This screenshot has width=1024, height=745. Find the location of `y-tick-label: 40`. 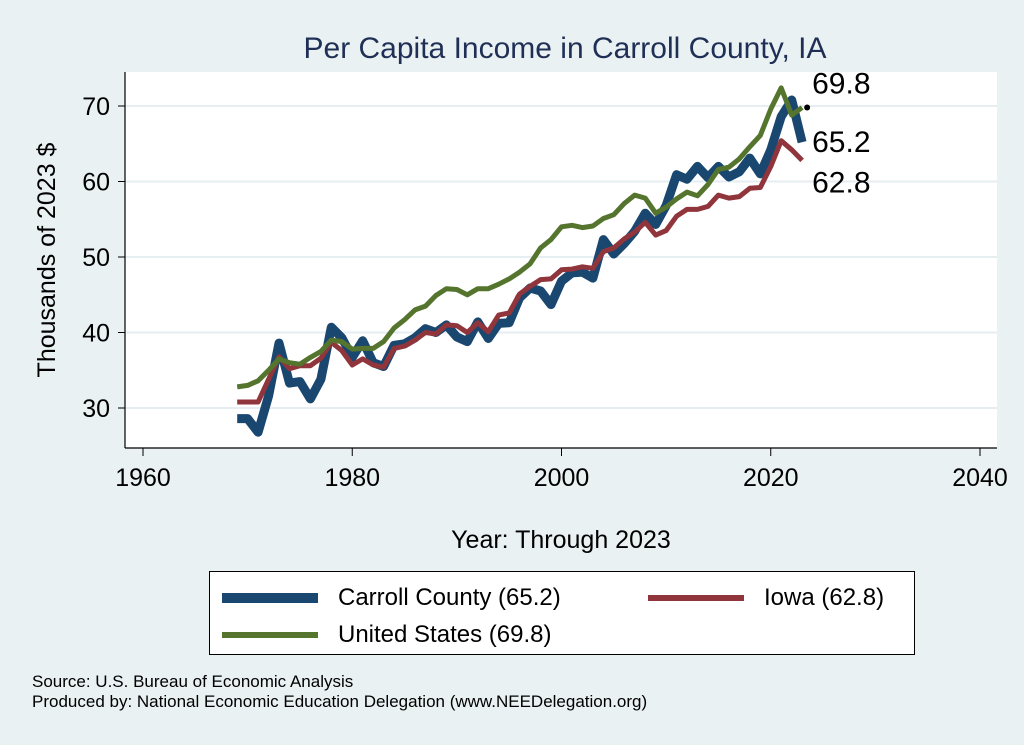

y-tick-label: 40 is located at coordinates (96, 334).